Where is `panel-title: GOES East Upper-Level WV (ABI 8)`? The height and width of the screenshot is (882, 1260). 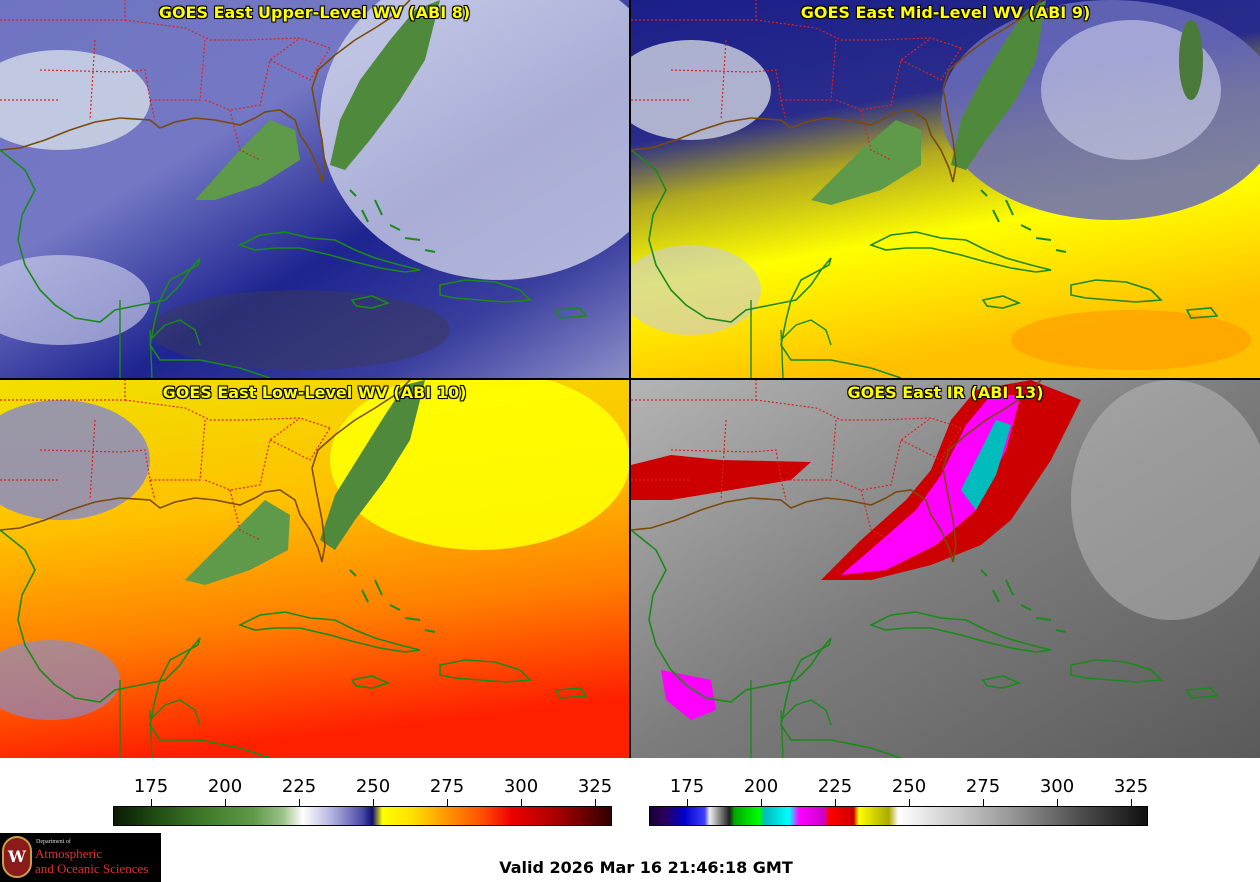
panel-title: GOES East Upper-Level WV (ABI 8) is located at coordinates (314, 12).